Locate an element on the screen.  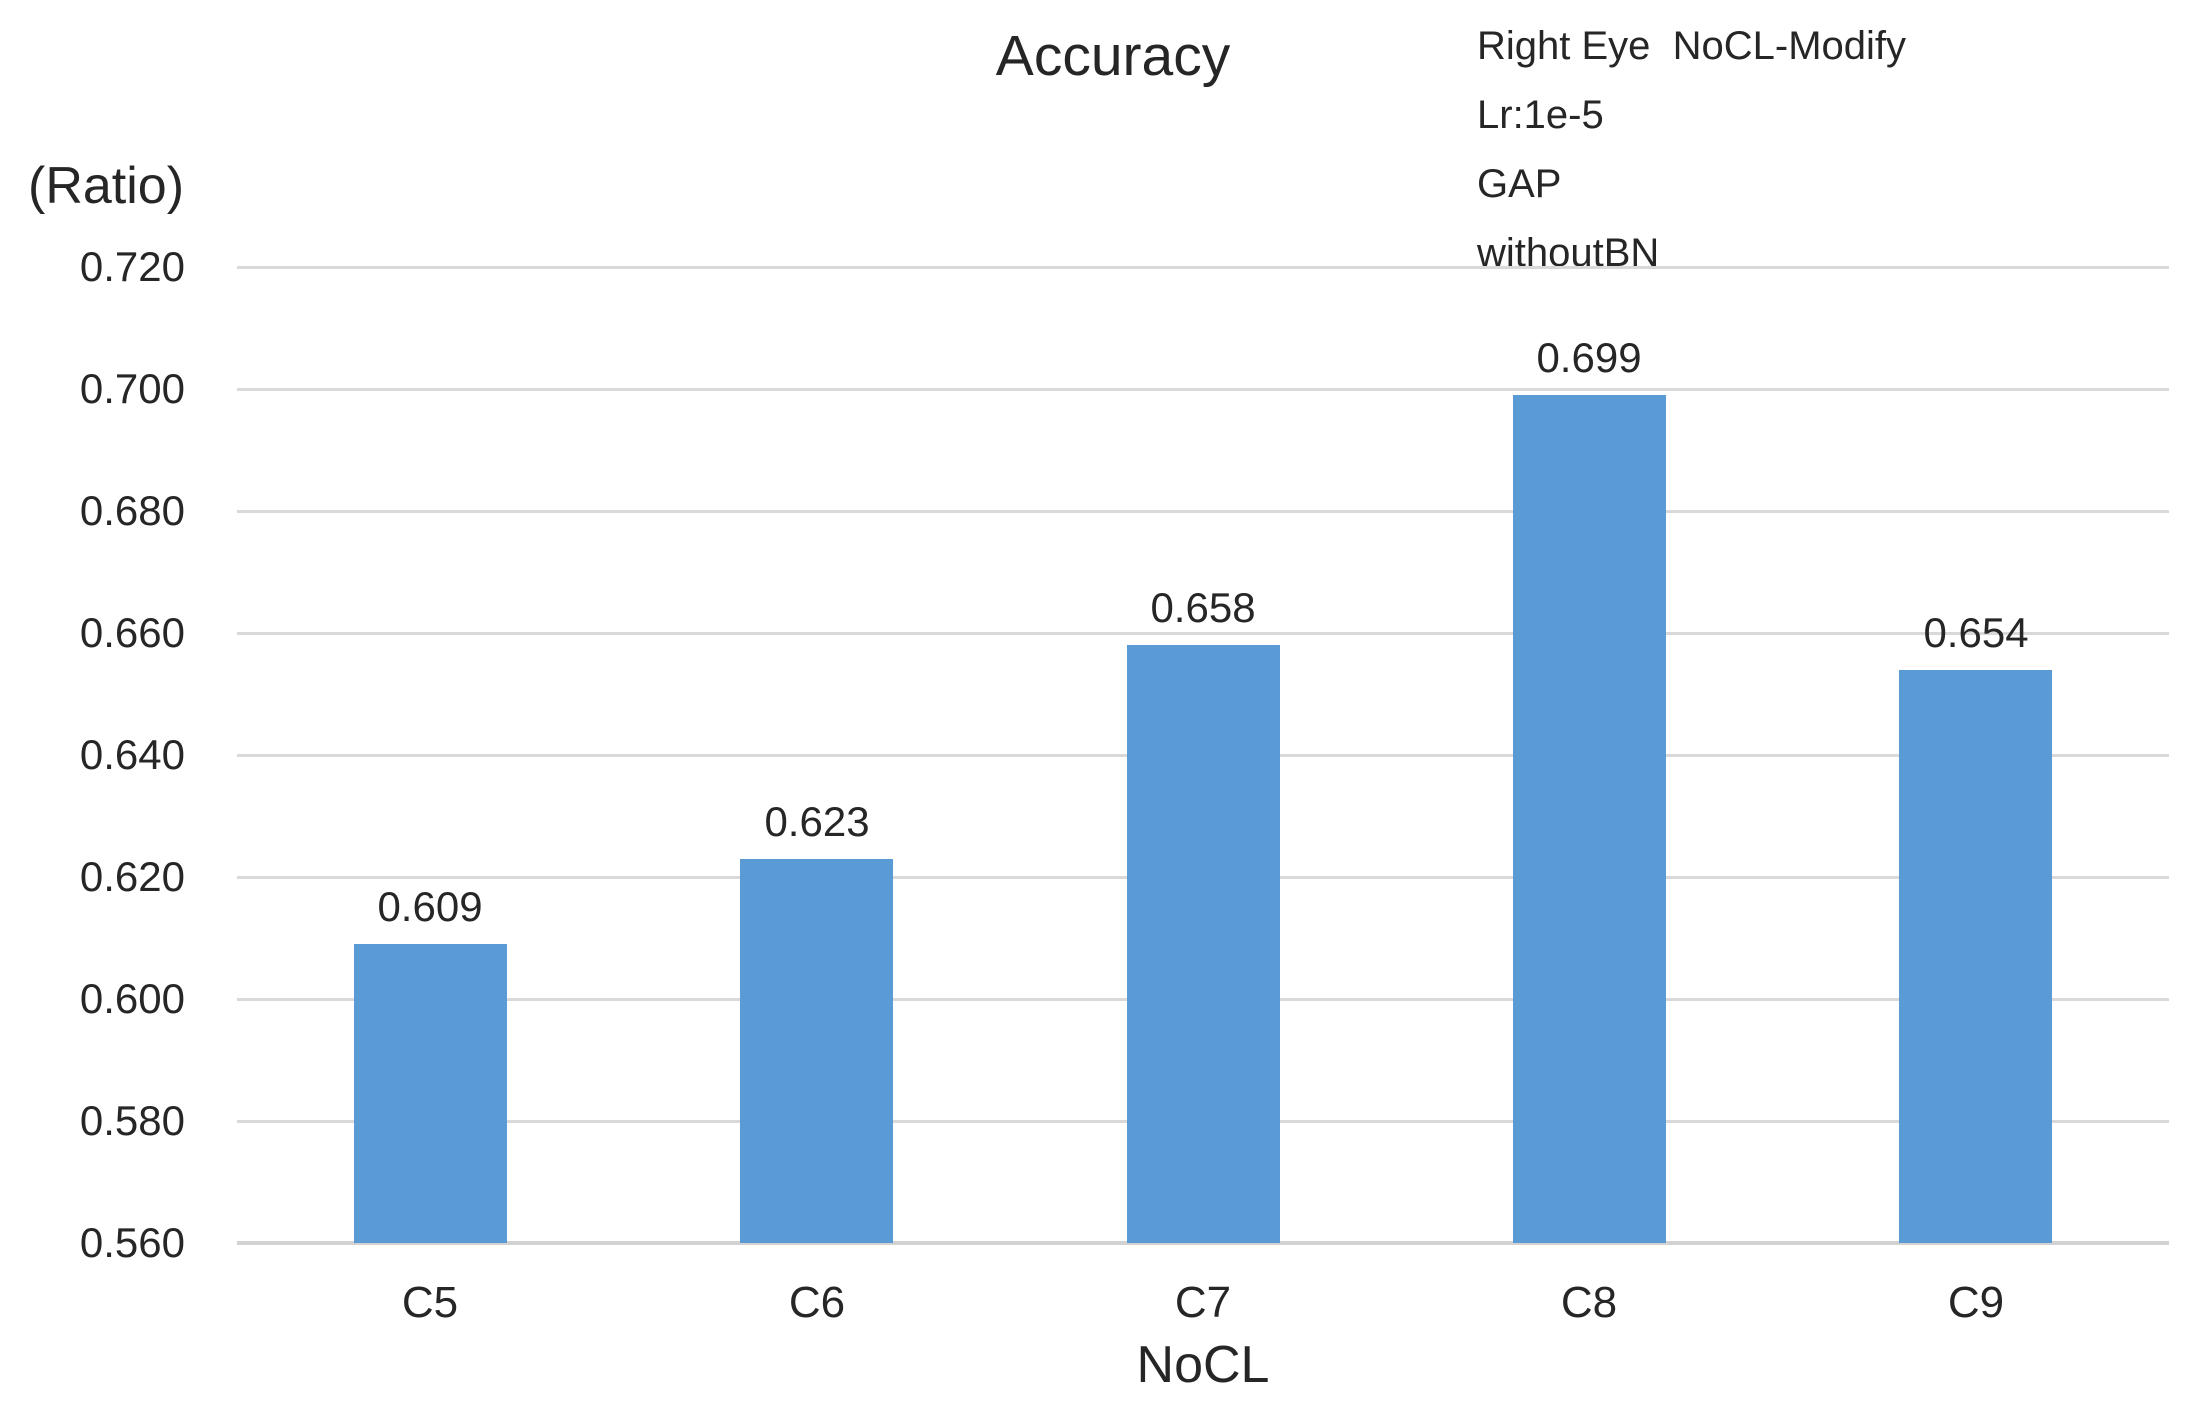
annotation-line-experiment: Right Eye NoCL-Modify is located at coordinates (1692, 46).